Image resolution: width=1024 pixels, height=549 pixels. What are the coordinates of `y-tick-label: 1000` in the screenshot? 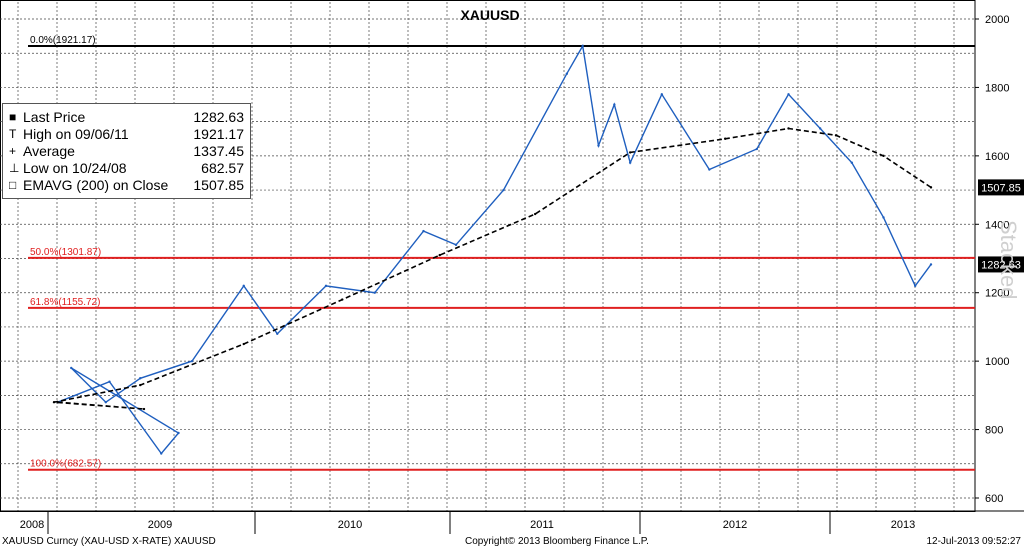 It's located at (997, 362).